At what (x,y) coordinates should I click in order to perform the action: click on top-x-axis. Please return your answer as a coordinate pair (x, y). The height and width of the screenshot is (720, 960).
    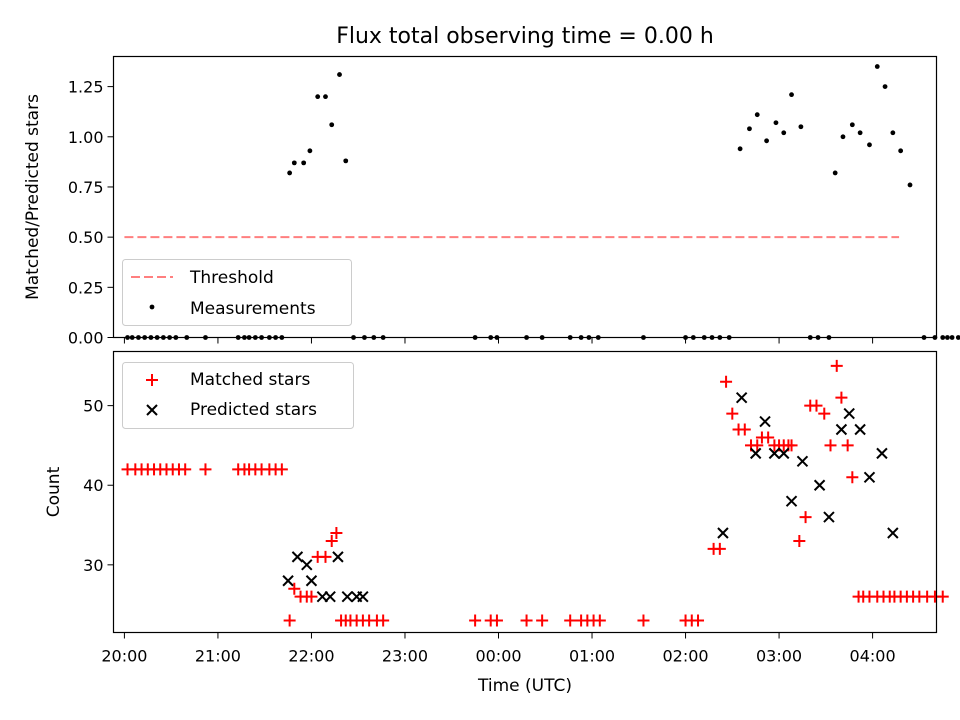
    Looking at the image, I should click on (498, 340).